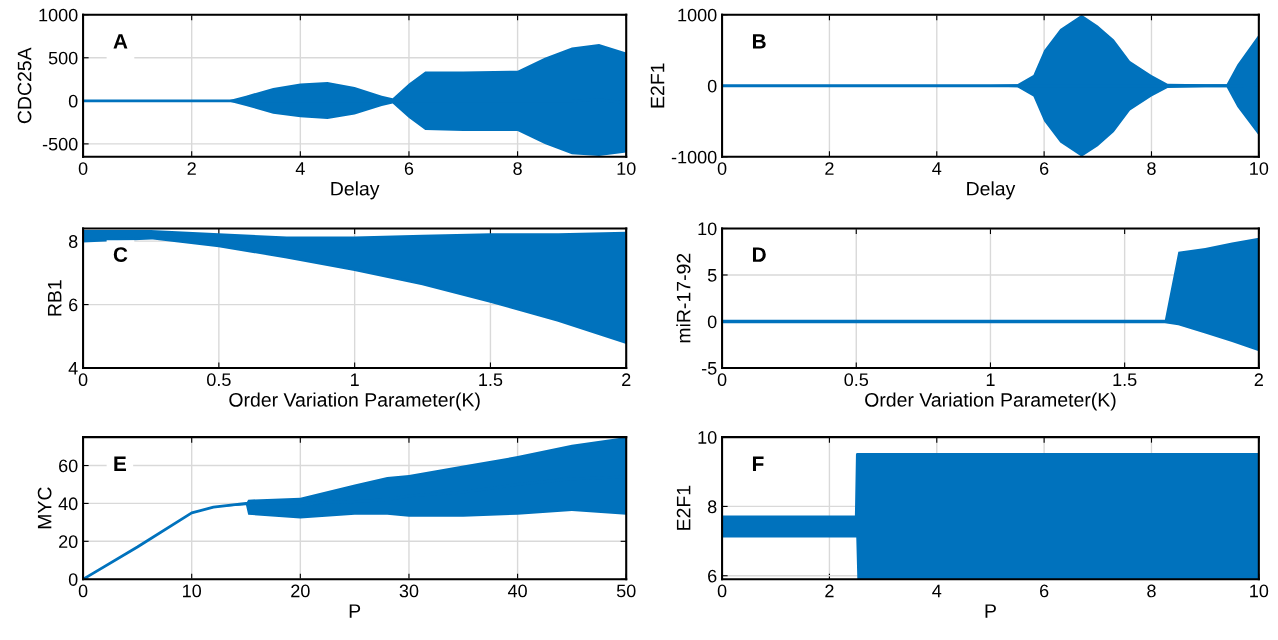 The width and height of the screenshot is (1278, 640). Describe the element at coordinates (120, 463) in the screenshot. I see `annotation: E` at that location.